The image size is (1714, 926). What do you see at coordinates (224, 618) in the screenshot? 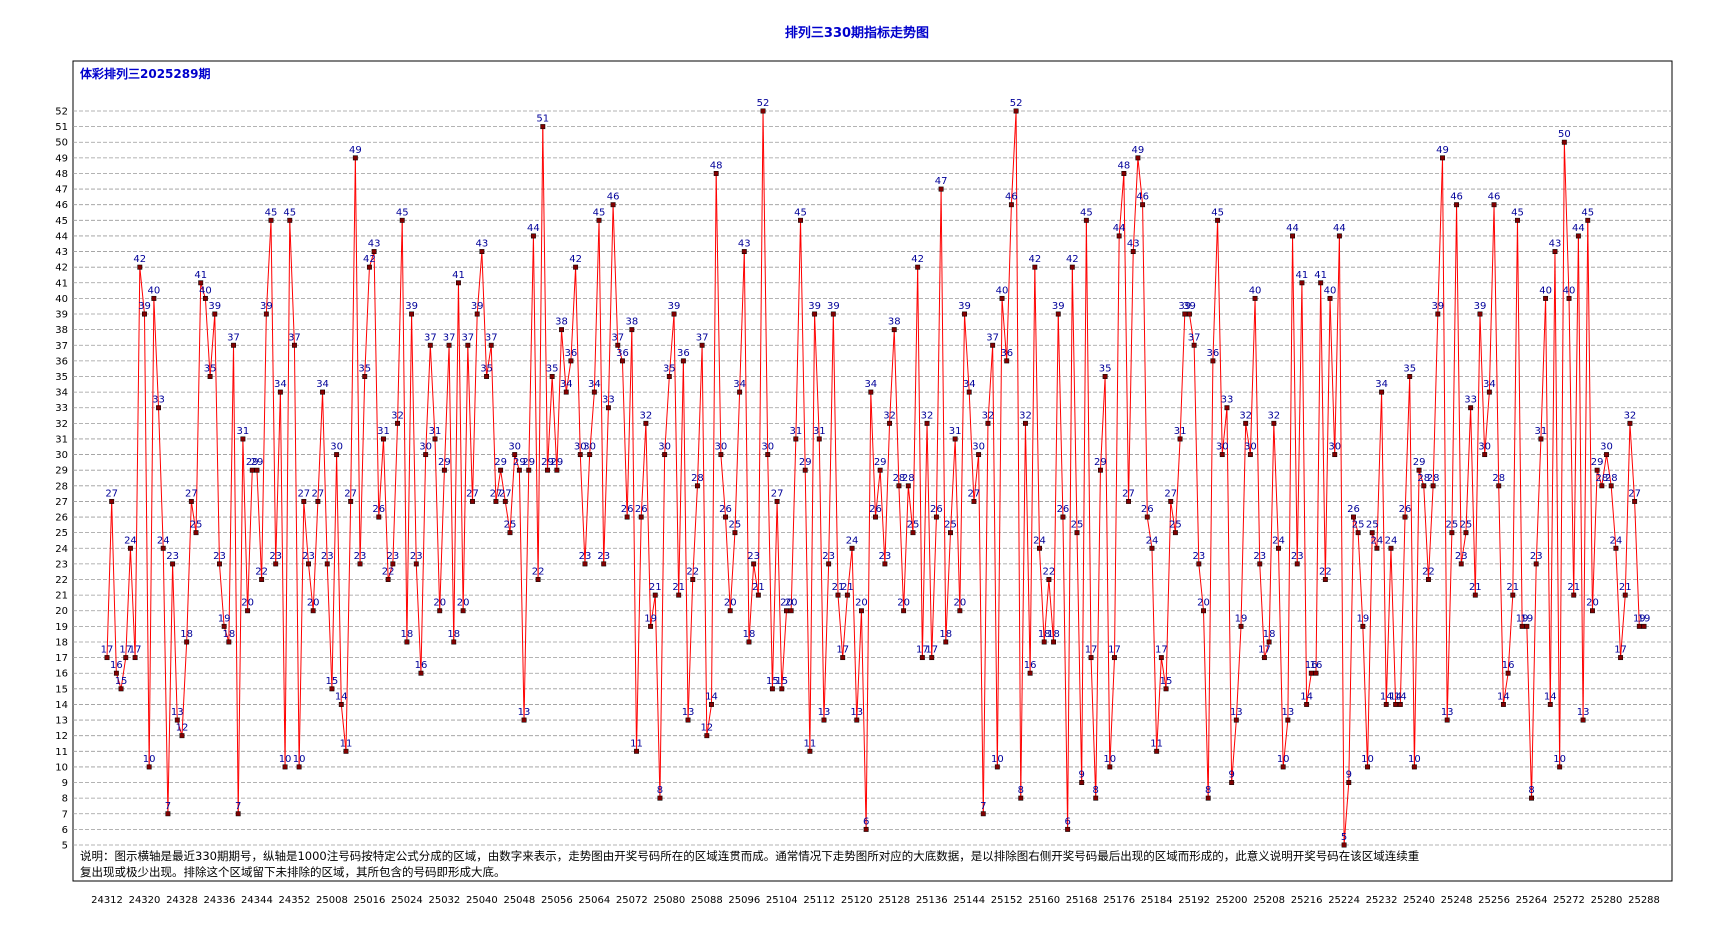
I see `data-label: 19` at bounding box center [224, 618].